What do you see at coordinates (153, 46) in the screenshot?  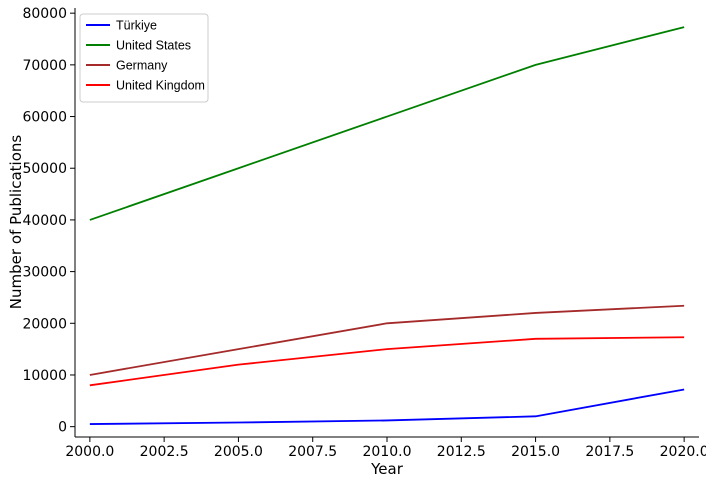 I see `legend-label-united-states: United States` at bounding box center [153, 46].